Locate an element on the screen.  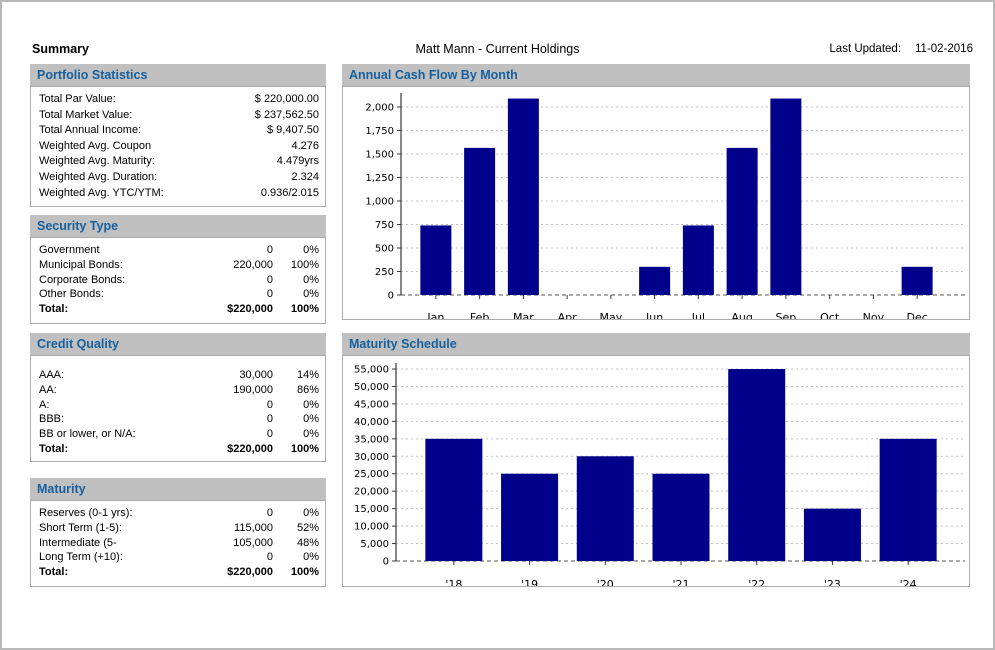
y-tick-label: 40,000 is located at coordinates (371, 422).